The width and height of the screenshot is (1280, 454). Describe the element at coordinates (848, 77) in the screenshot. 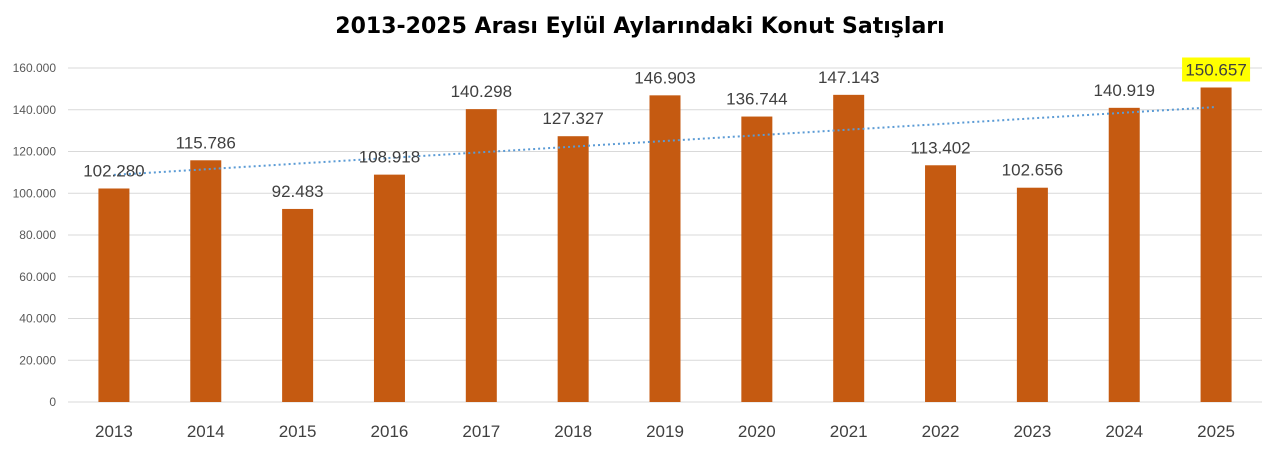

I see `data-label: 147.143` at that location.